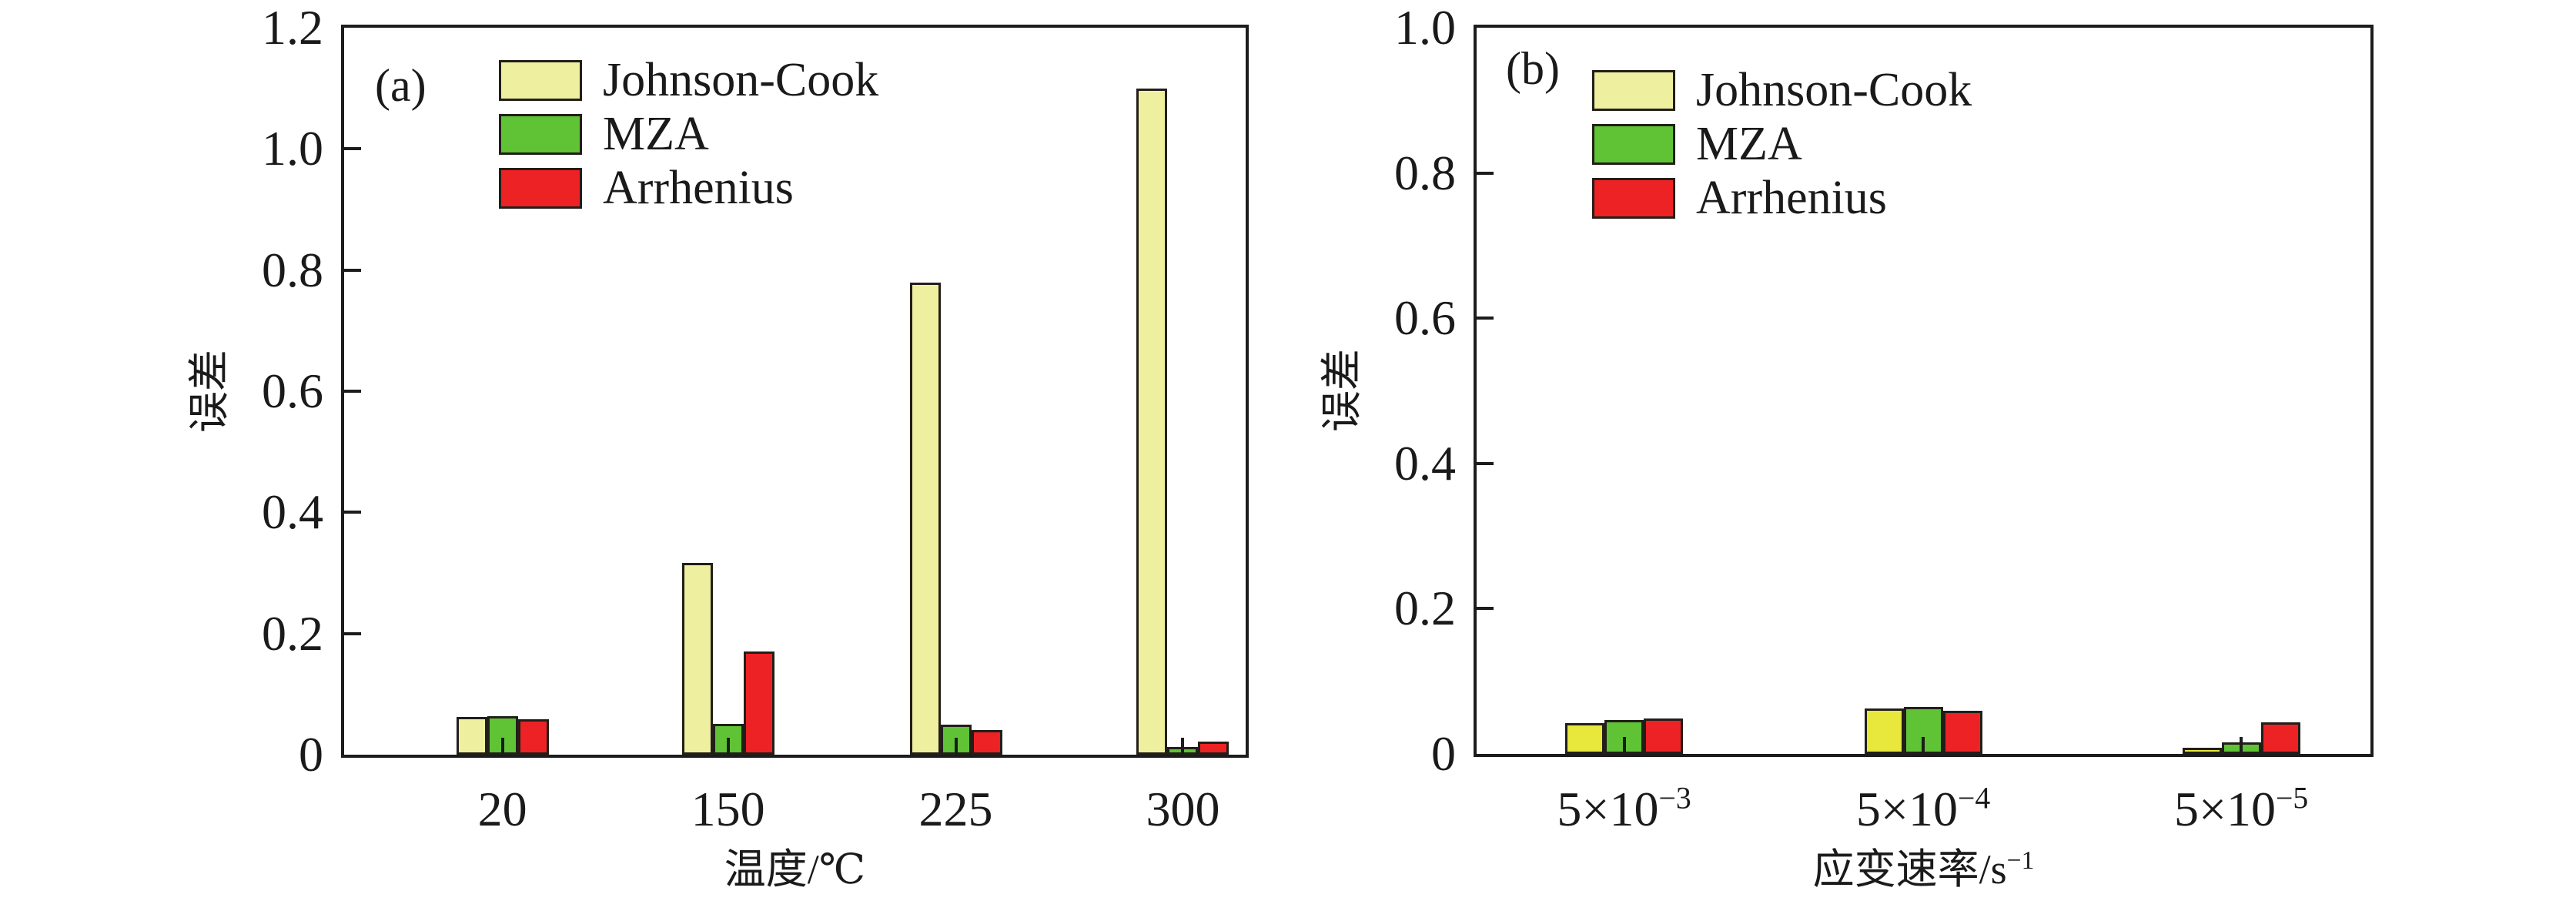 Image resolution: width=2576 pixels, height=901 pixels. Describe the element at coordinates (2293, 798) in the screenshot. I see `label-superscript: −5` at that location.